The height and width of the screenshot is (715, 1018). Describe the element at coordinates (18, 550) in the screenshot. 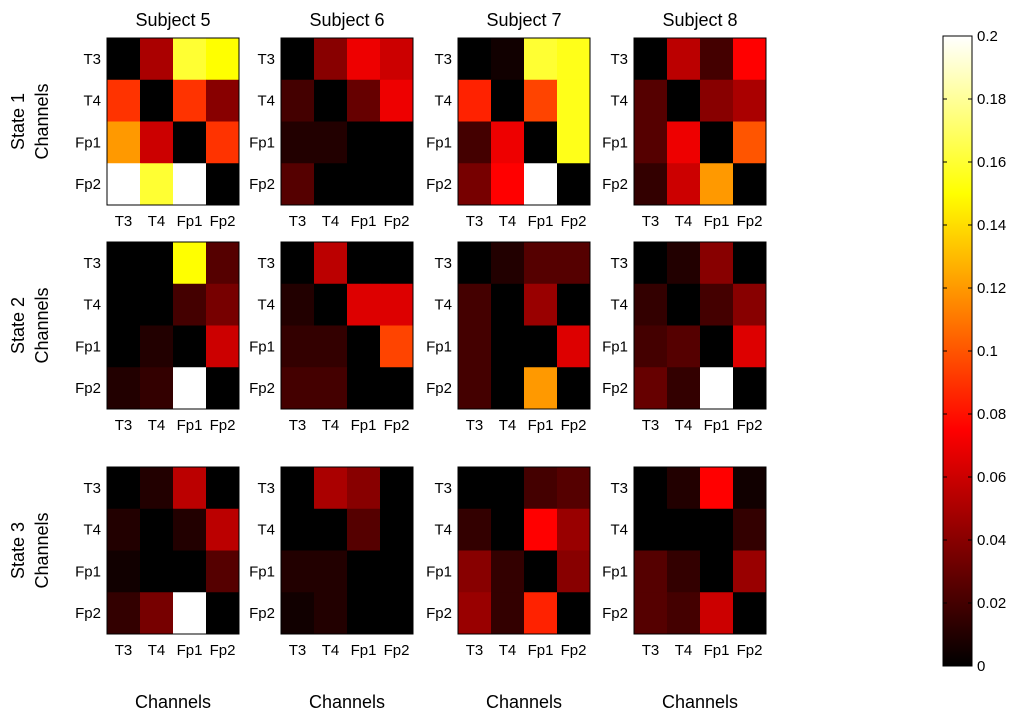

I see `row-label: State 3` at that location.